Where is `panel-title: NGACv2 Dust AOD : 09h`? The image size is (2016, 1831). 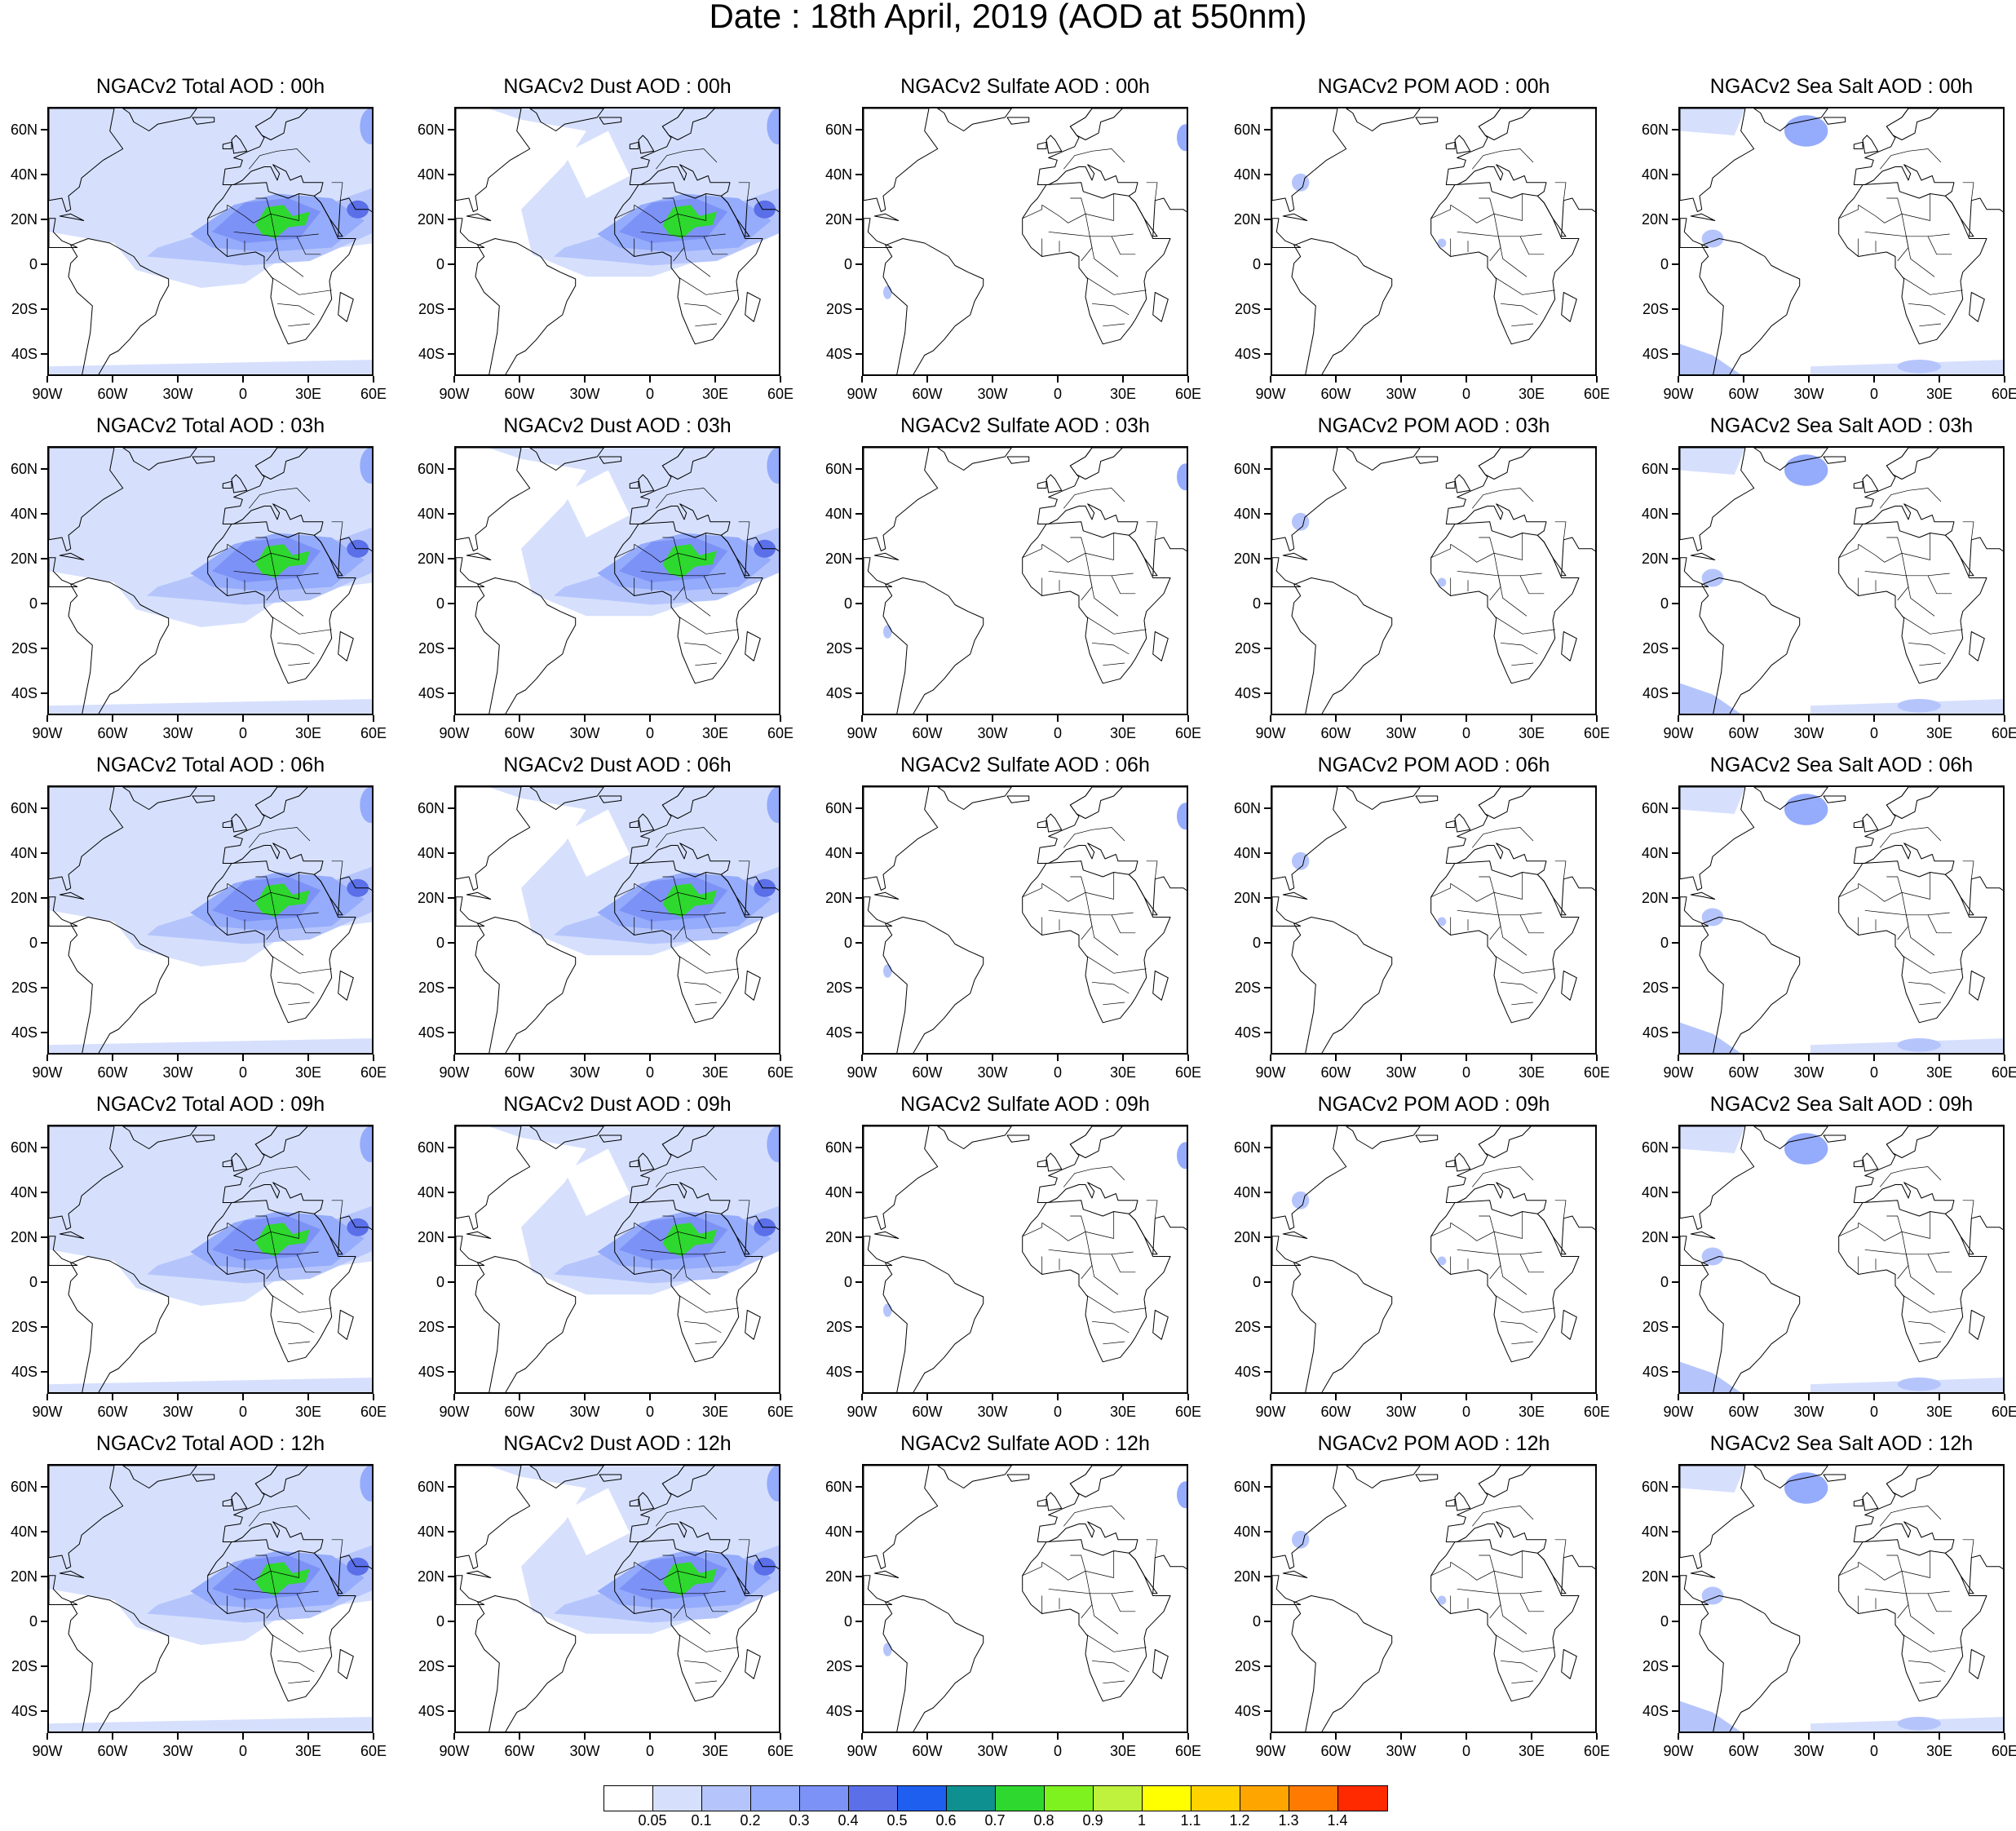
panel-title: NGACv2 Dust AOD : 09h is located at coordinates (618, 1104).